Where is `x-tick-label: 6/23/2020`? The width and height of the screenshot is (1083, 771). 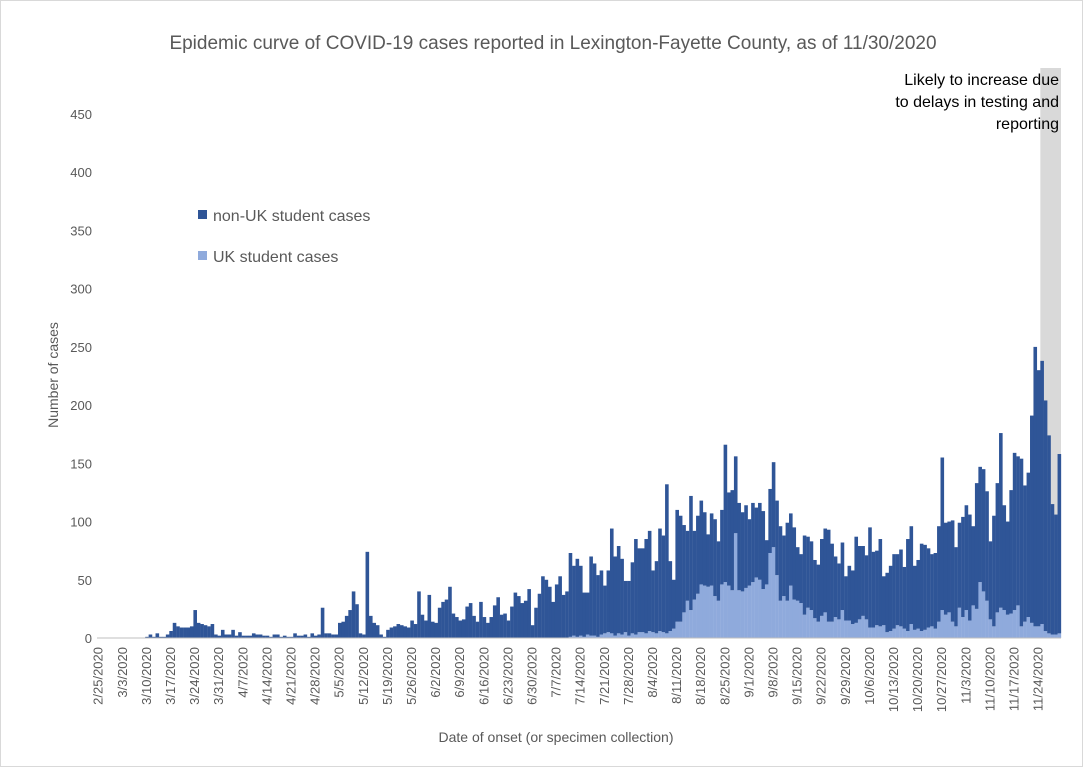 x-tick-label: 6/23/2020 is located at coordinates (507, 676).